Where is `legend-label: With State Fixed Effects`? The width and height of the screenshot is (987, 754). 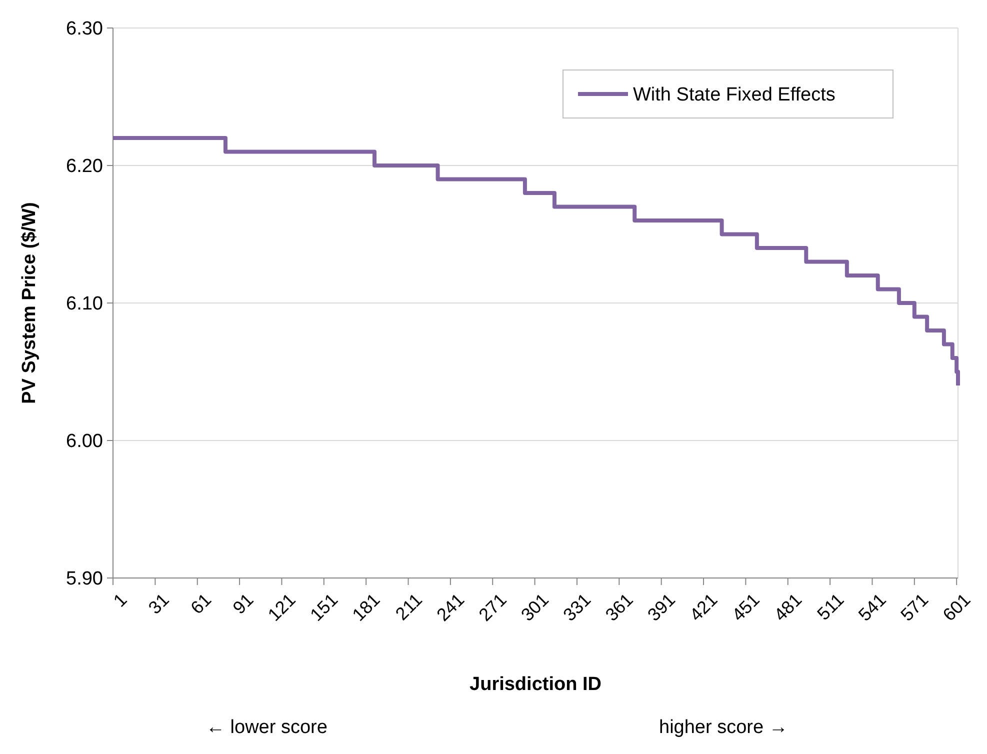 legend-label: With State Fixed Effects is located at coordinates (734, 95).